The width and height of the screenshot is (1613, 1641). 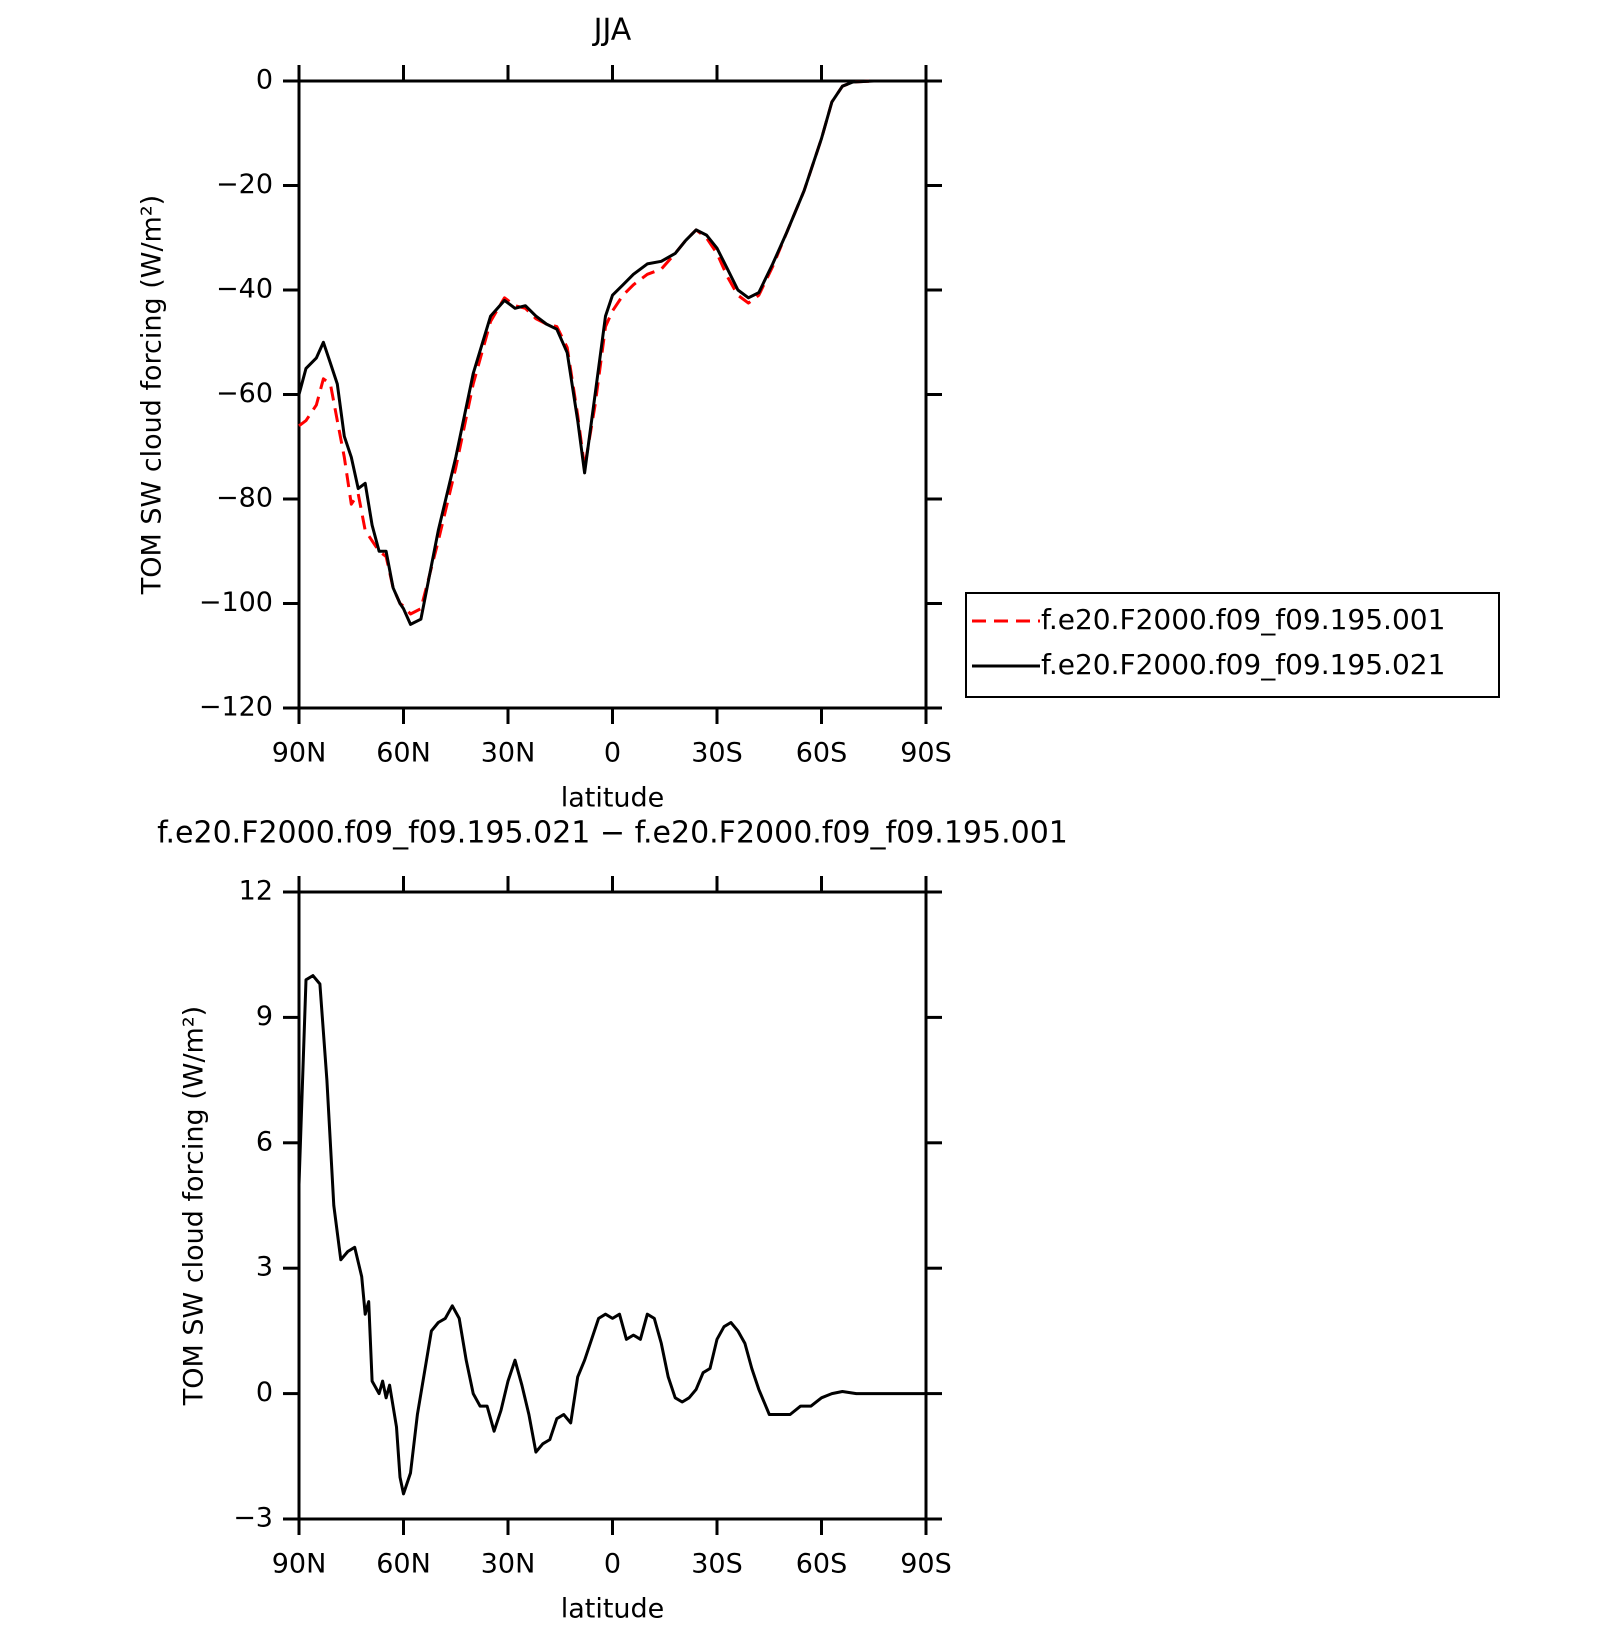 What do you see at coordinates (244, 498) in the screenshot?
I see `y-tick-label: −80` at bounding box center [244, 498].